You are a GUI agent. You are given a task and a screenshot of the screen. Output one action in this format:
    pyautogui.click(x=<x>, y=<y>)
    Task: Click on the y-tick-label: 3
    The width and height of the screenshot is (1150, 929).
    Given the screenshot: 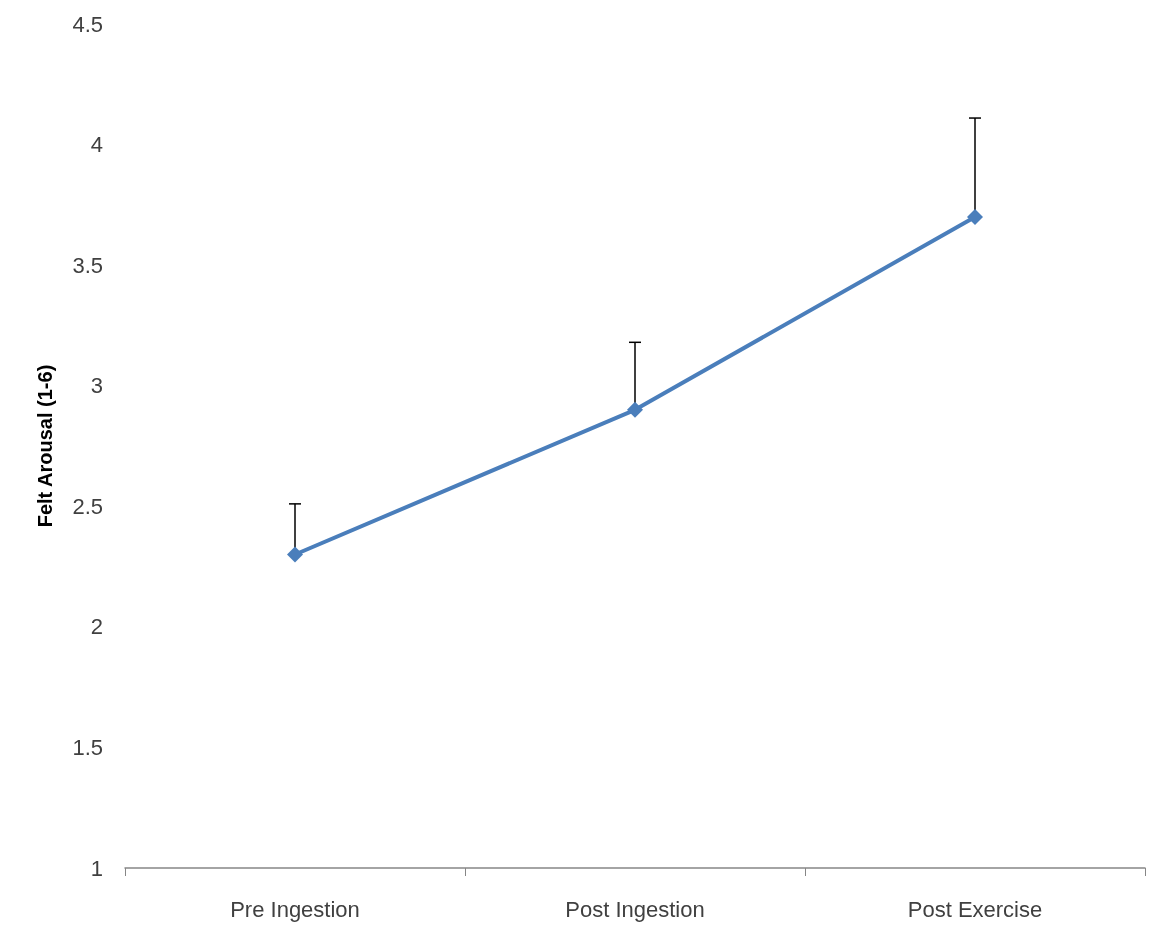 What is the action you would take?
    pyautogui.click(x=96, y=386)
    